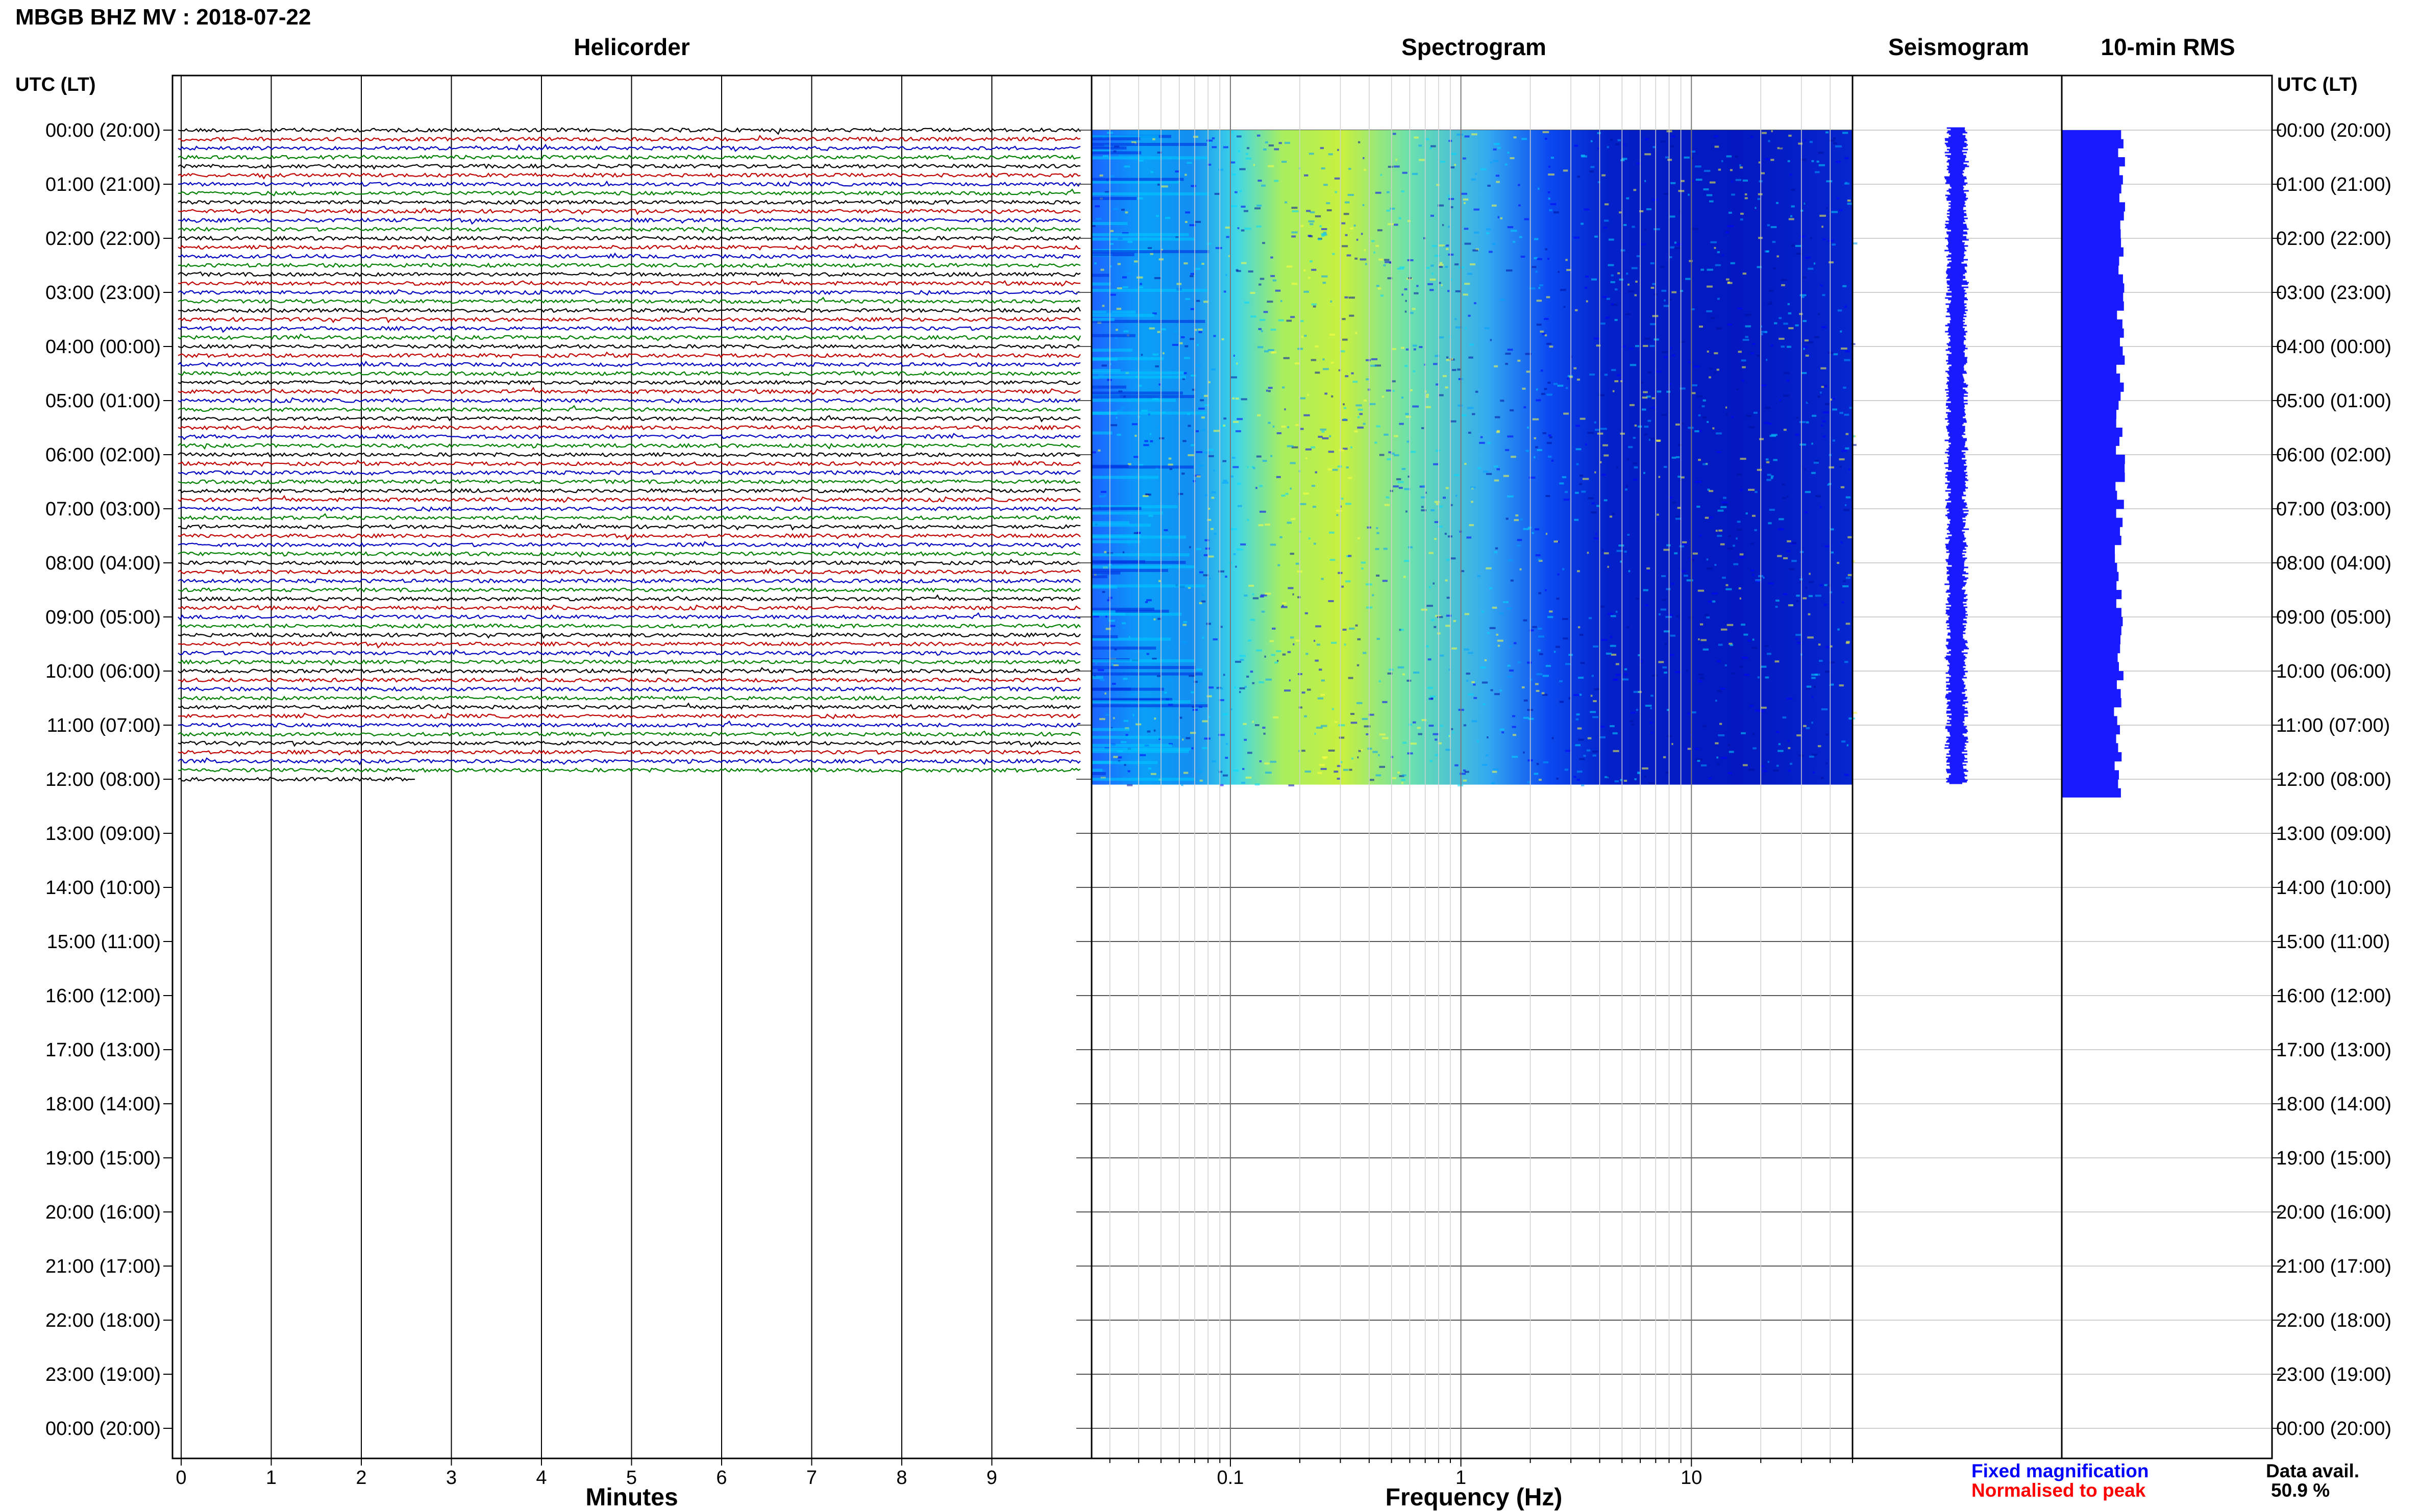 The width and height of the screenshot is (2419, 1512). Describe the element at coordinates (103, 1104) in the screenshot. I see `row-label-left: 18:00 (14:00)` at that location.